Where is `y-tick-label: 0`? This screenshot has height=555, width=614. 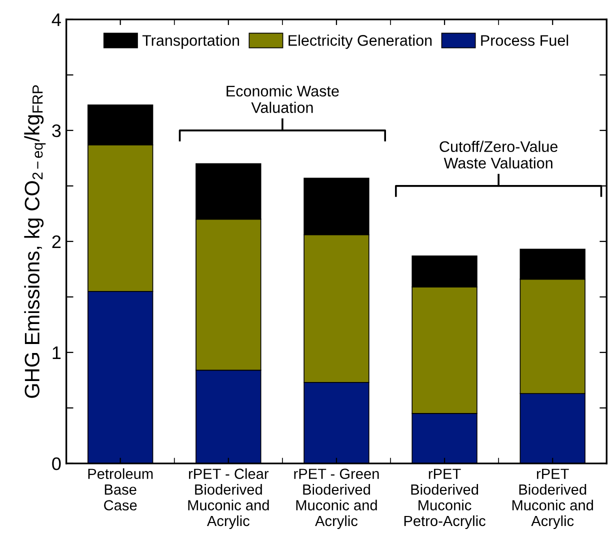 y-tick-label: 0 is located at coordinates (56, 463).